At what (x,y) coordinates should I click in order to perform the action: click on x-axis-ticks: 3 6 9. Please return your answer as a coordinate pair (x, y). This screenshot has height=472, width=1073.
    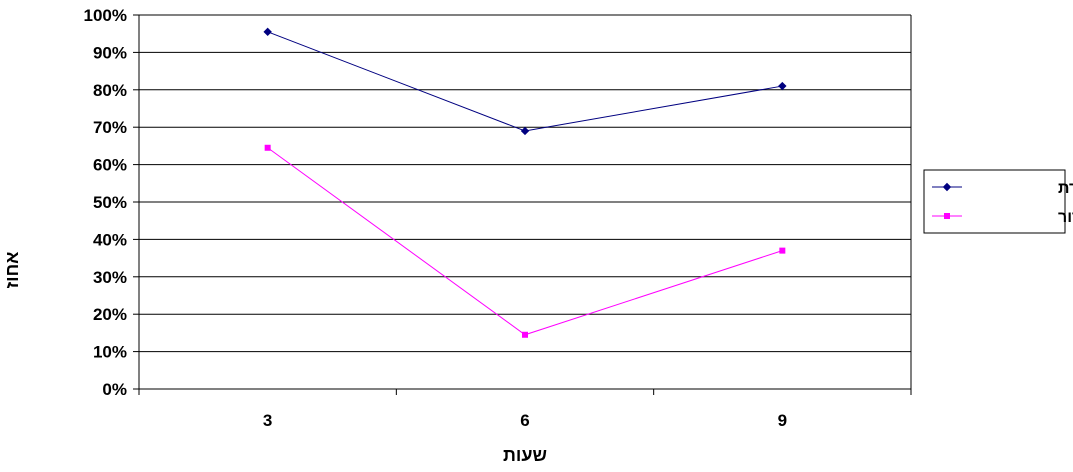
    Looking at the image, I should click on (525, 409).